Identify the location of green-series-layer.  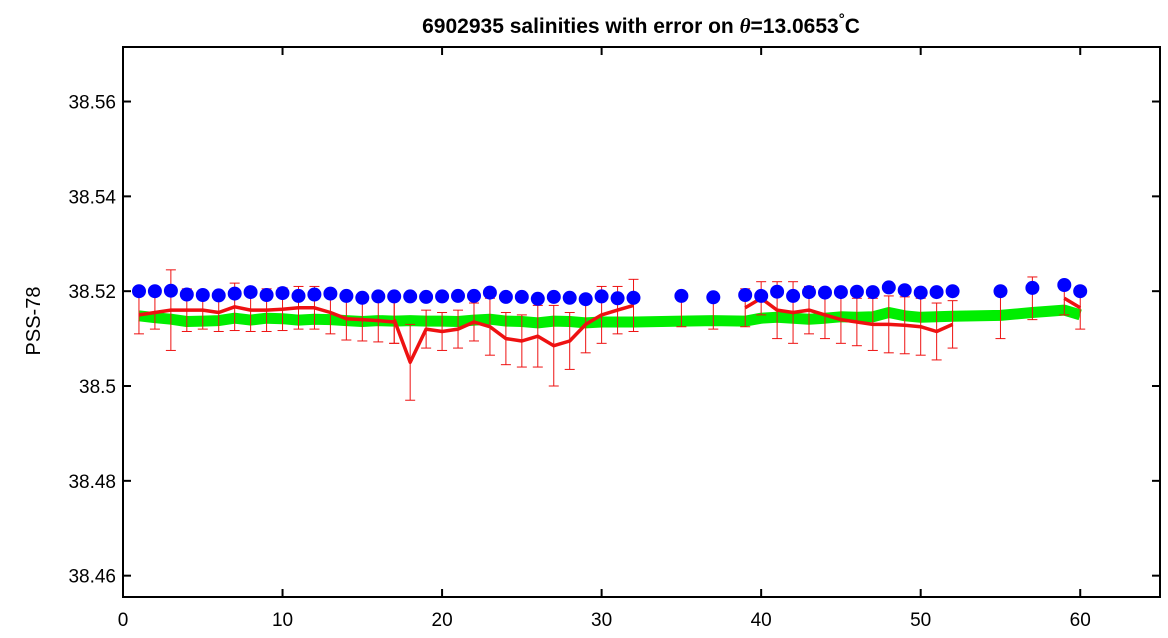
(610, 316).